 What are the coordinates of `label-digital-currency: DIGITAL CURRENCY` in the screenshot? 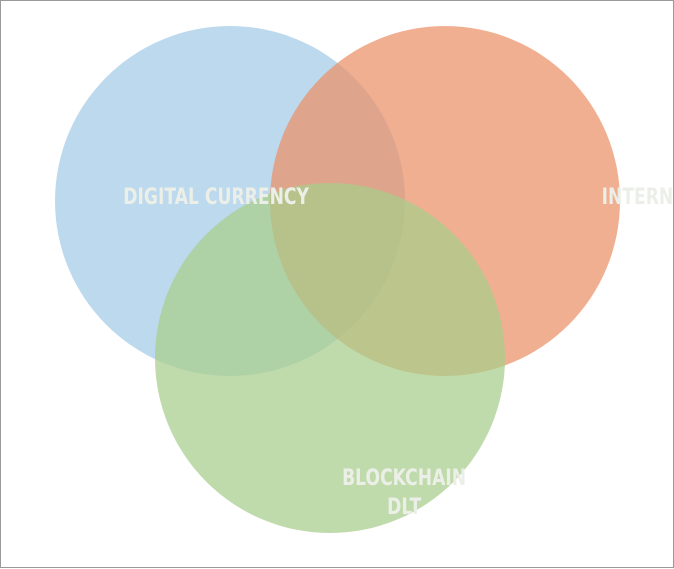 It's located at (216, 197).